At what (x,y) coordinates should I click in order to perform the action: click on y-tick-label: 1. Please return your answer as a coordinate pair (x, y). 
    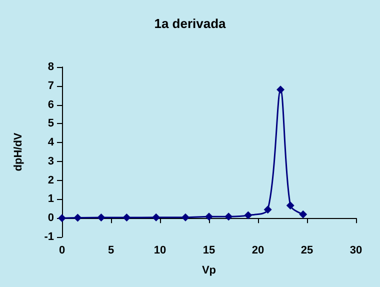
    Looking at the image, I should click on (51, 199).